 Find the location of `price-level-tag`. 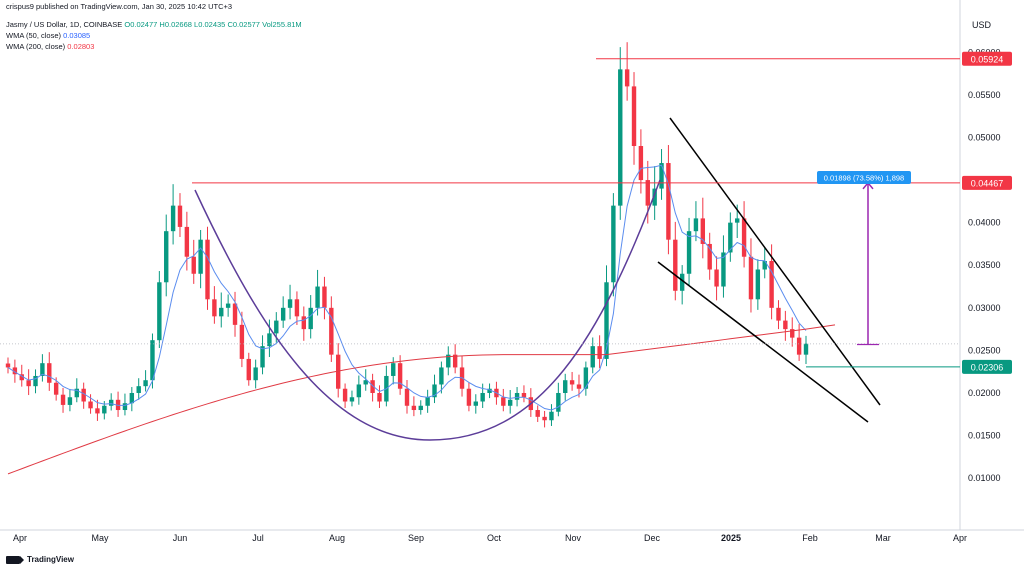

price-level-tag is located at coordinates (987, 366).